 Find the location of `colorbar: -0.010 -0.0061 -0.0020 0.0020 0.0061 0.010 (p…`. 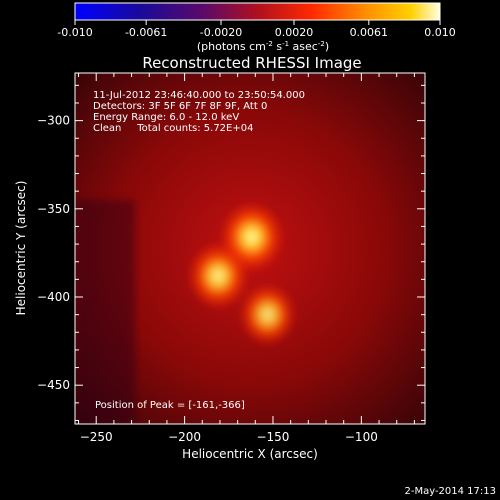

colorbar: -0.010 -0.0061 -0.0020 0.0020 0.0061 0.010 (p… is located at coordinates (256, 27).